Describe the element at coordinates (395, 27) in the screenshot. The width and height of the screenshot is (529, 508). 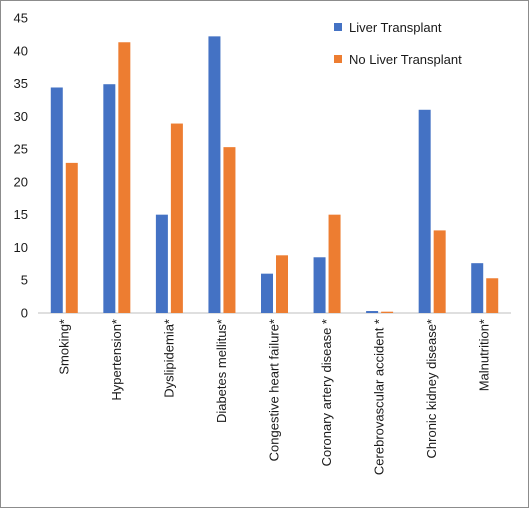
I see `legend-label: Liver Transplant` at that location.